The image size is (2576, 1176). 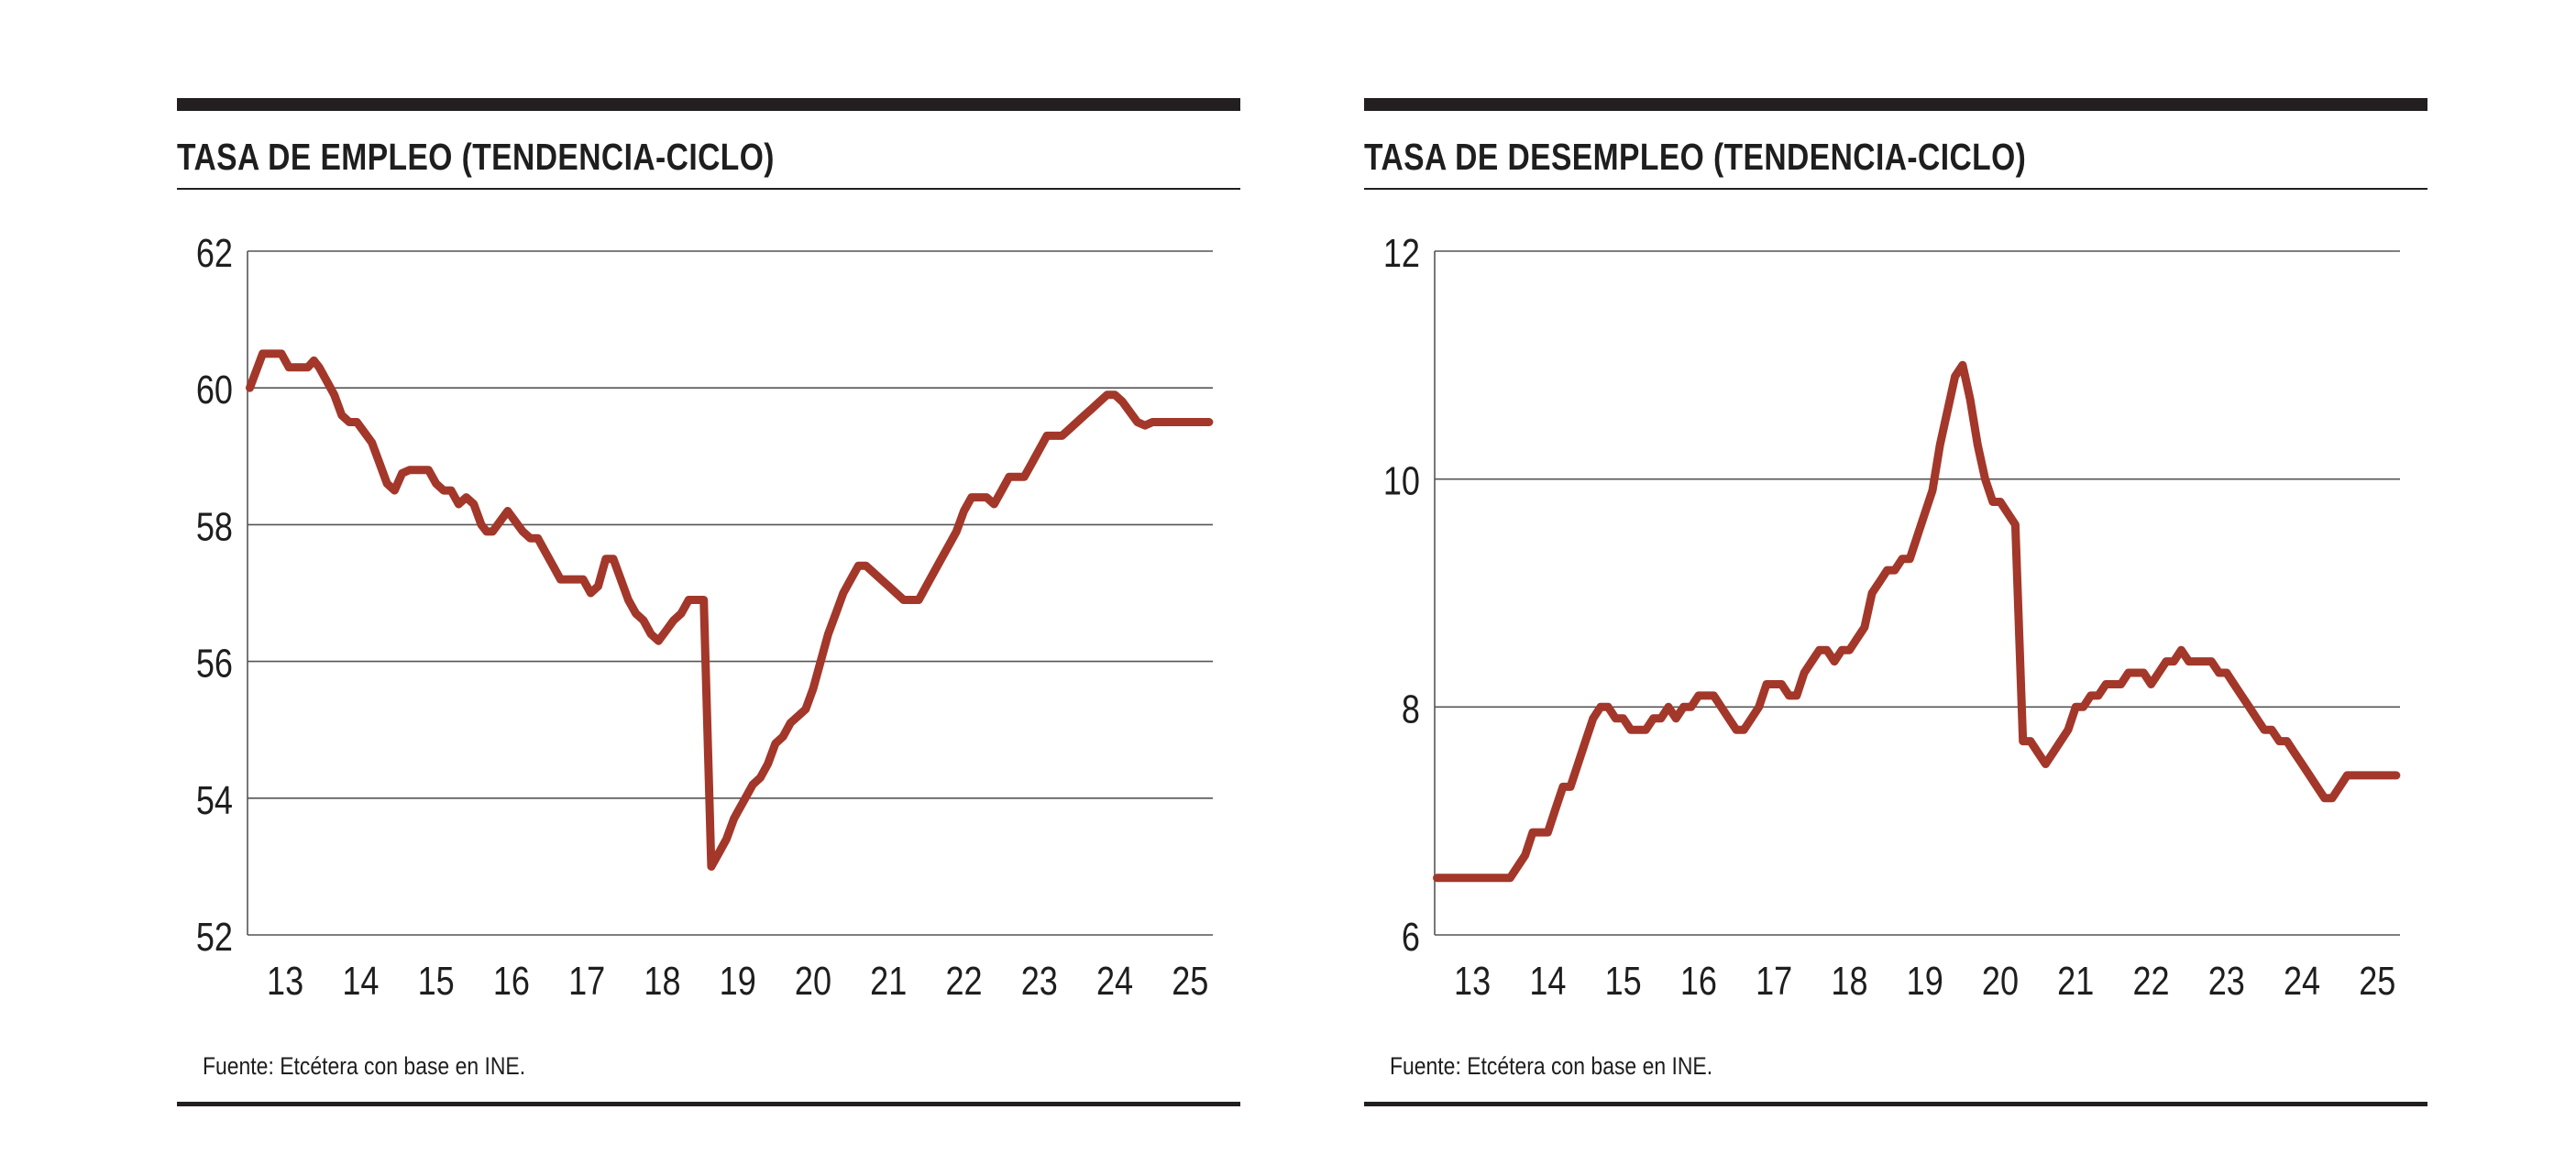 What do you see at coordinates (1411, 709) in the screenshot?
I see `y-tick-label: 8` at bounding box center [1411, 709].